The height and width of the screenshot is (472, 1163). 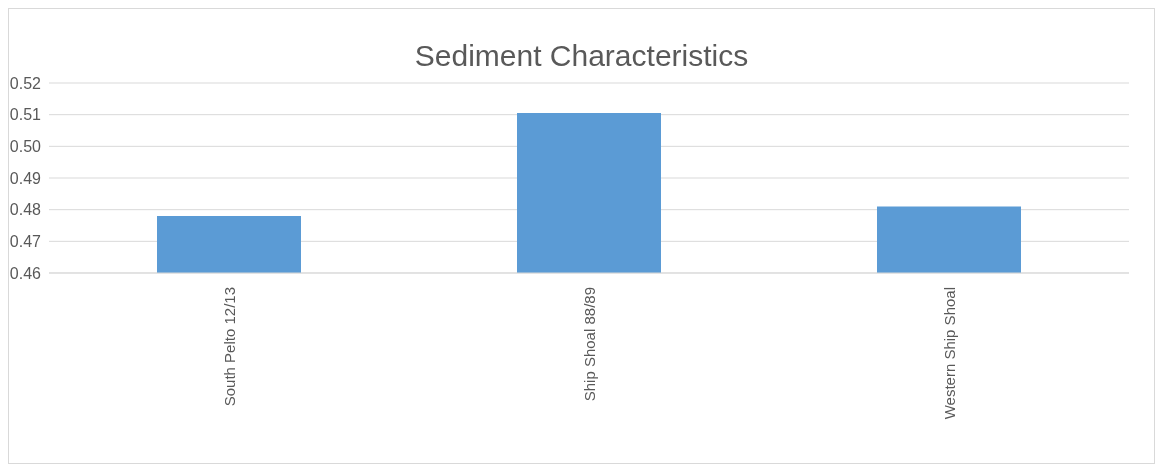 I want to click on y-tick-label: 0.52, so click(x=25, y=83).